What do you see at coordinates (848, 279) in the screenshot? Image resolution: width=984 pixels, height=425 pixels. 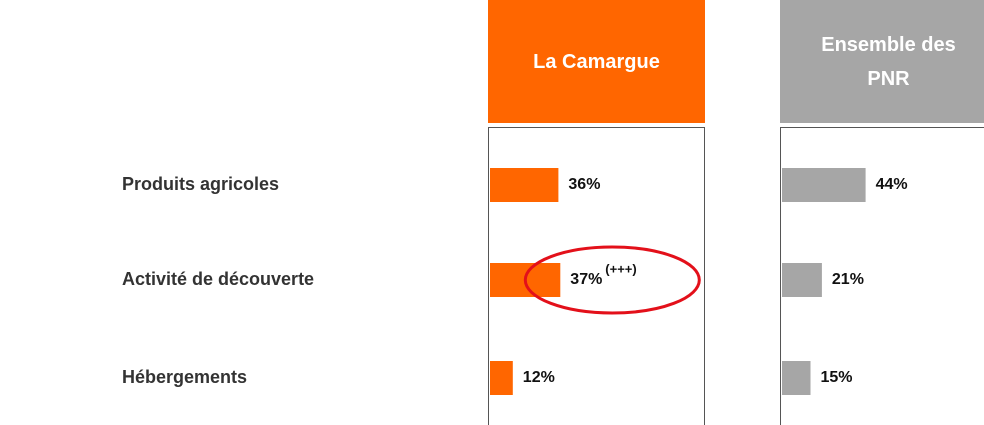 I see `value-label: 21%` at bounding box center [848, 279].